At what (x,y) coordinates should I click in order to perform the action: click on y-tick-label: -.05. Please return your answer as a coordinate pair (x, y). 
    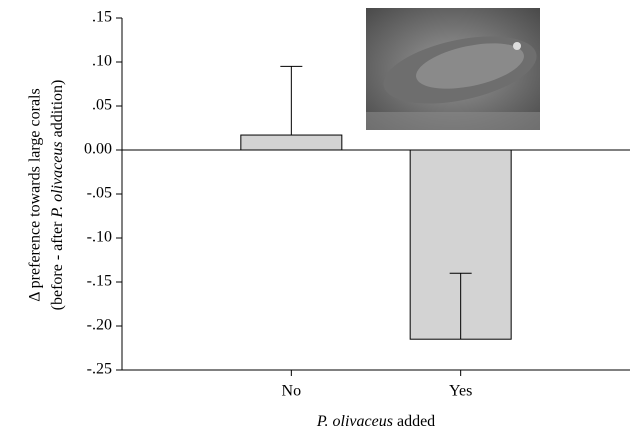
    Looking at the image, I should click on (99, 193).